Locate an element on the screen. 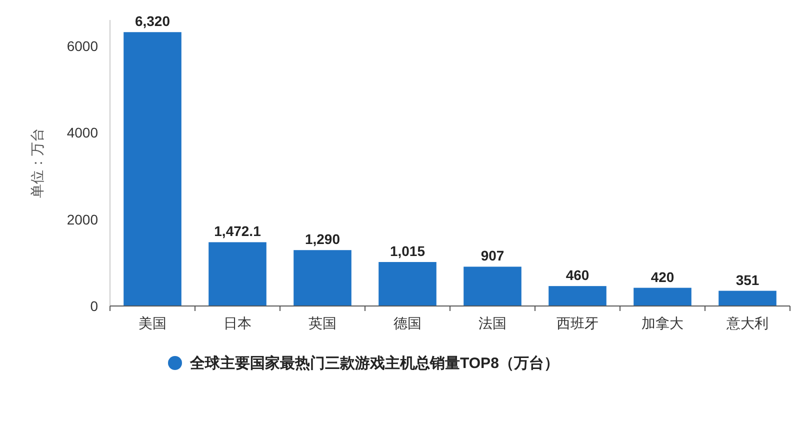  data-label: 1,290 is located at coordinates (322, 239).